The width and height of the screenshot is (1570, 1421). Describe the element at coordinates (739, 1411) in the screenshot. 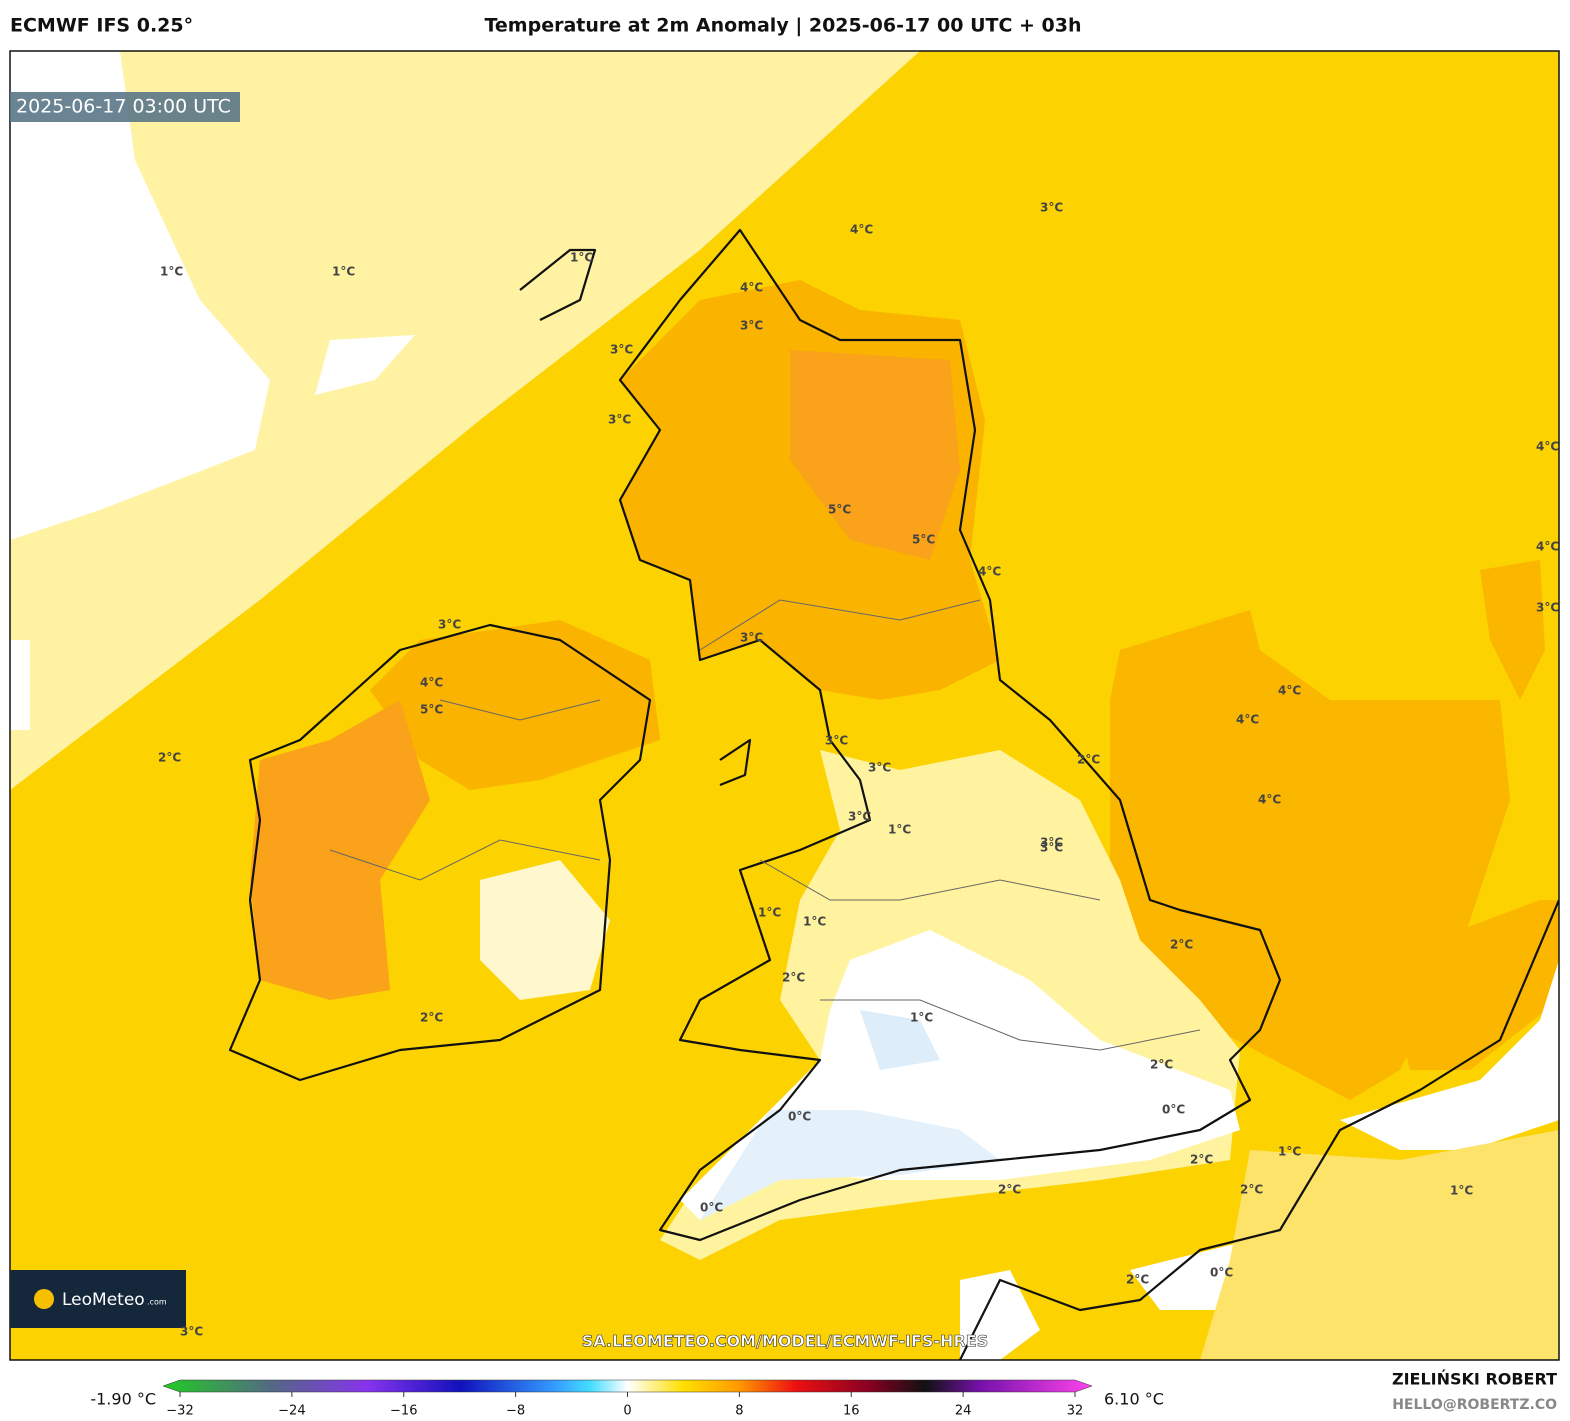

I see `colorbar-tick-label: 8` at that location.